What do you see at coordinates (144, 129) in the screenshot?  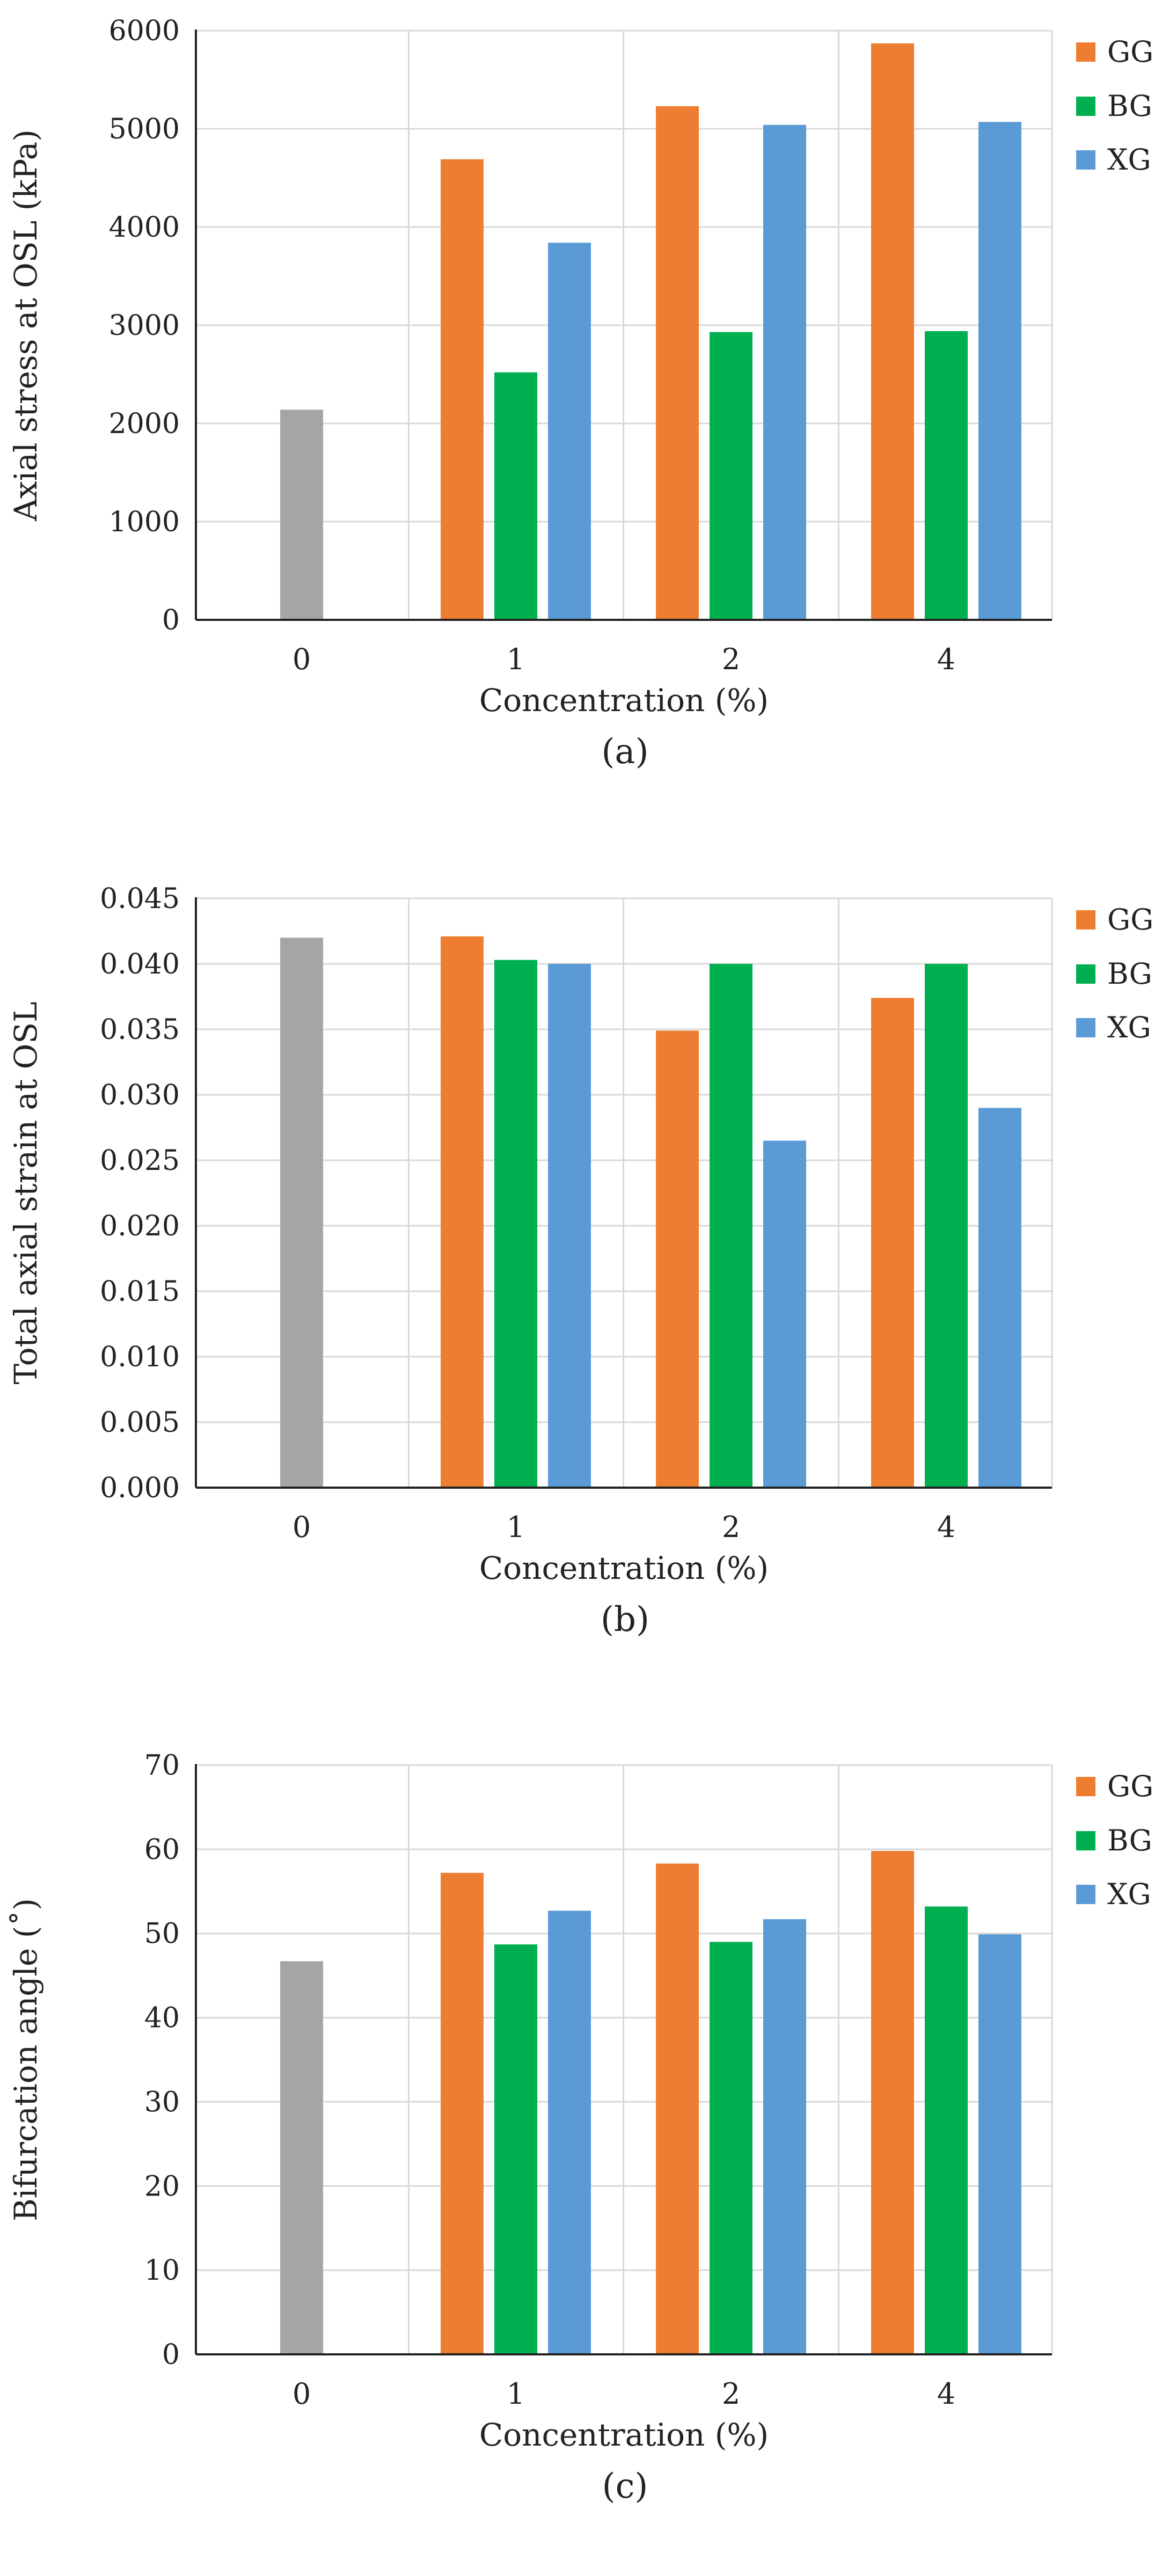 I see `y-tick-label: 5000` at bounding box center [144, 129].